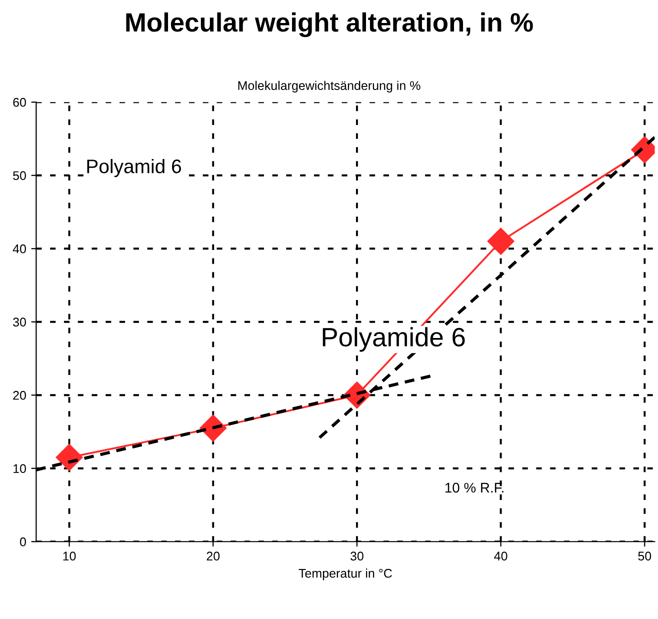 The image size is (658, 619). Describe the element at coordinates (345, 574) in the screenshot. I see `x-axis-title: Temperatur in °C` at that location.